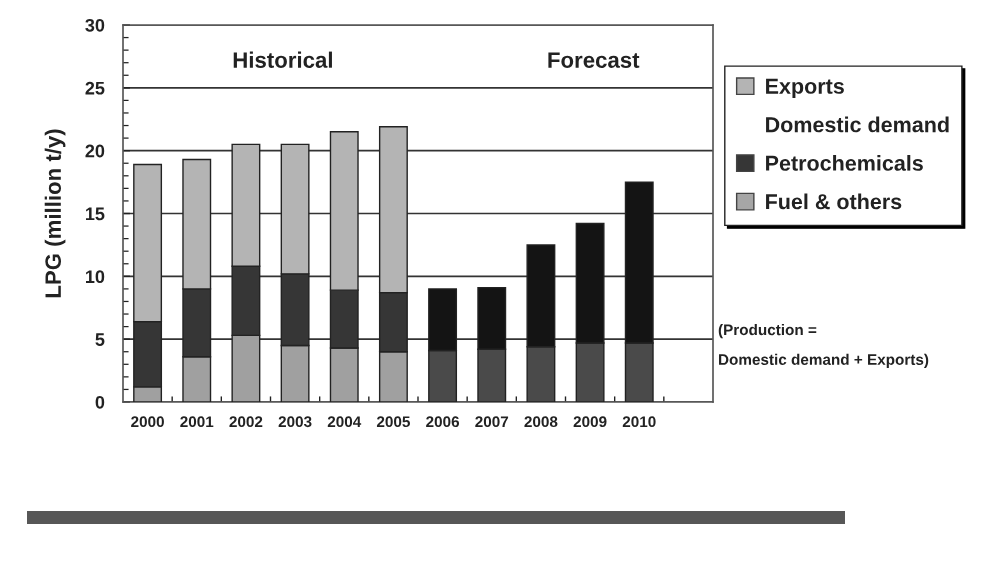  Describe the element at coordinates (805, 88) in the screenshot. I see `legend-label: Exports` at that location.